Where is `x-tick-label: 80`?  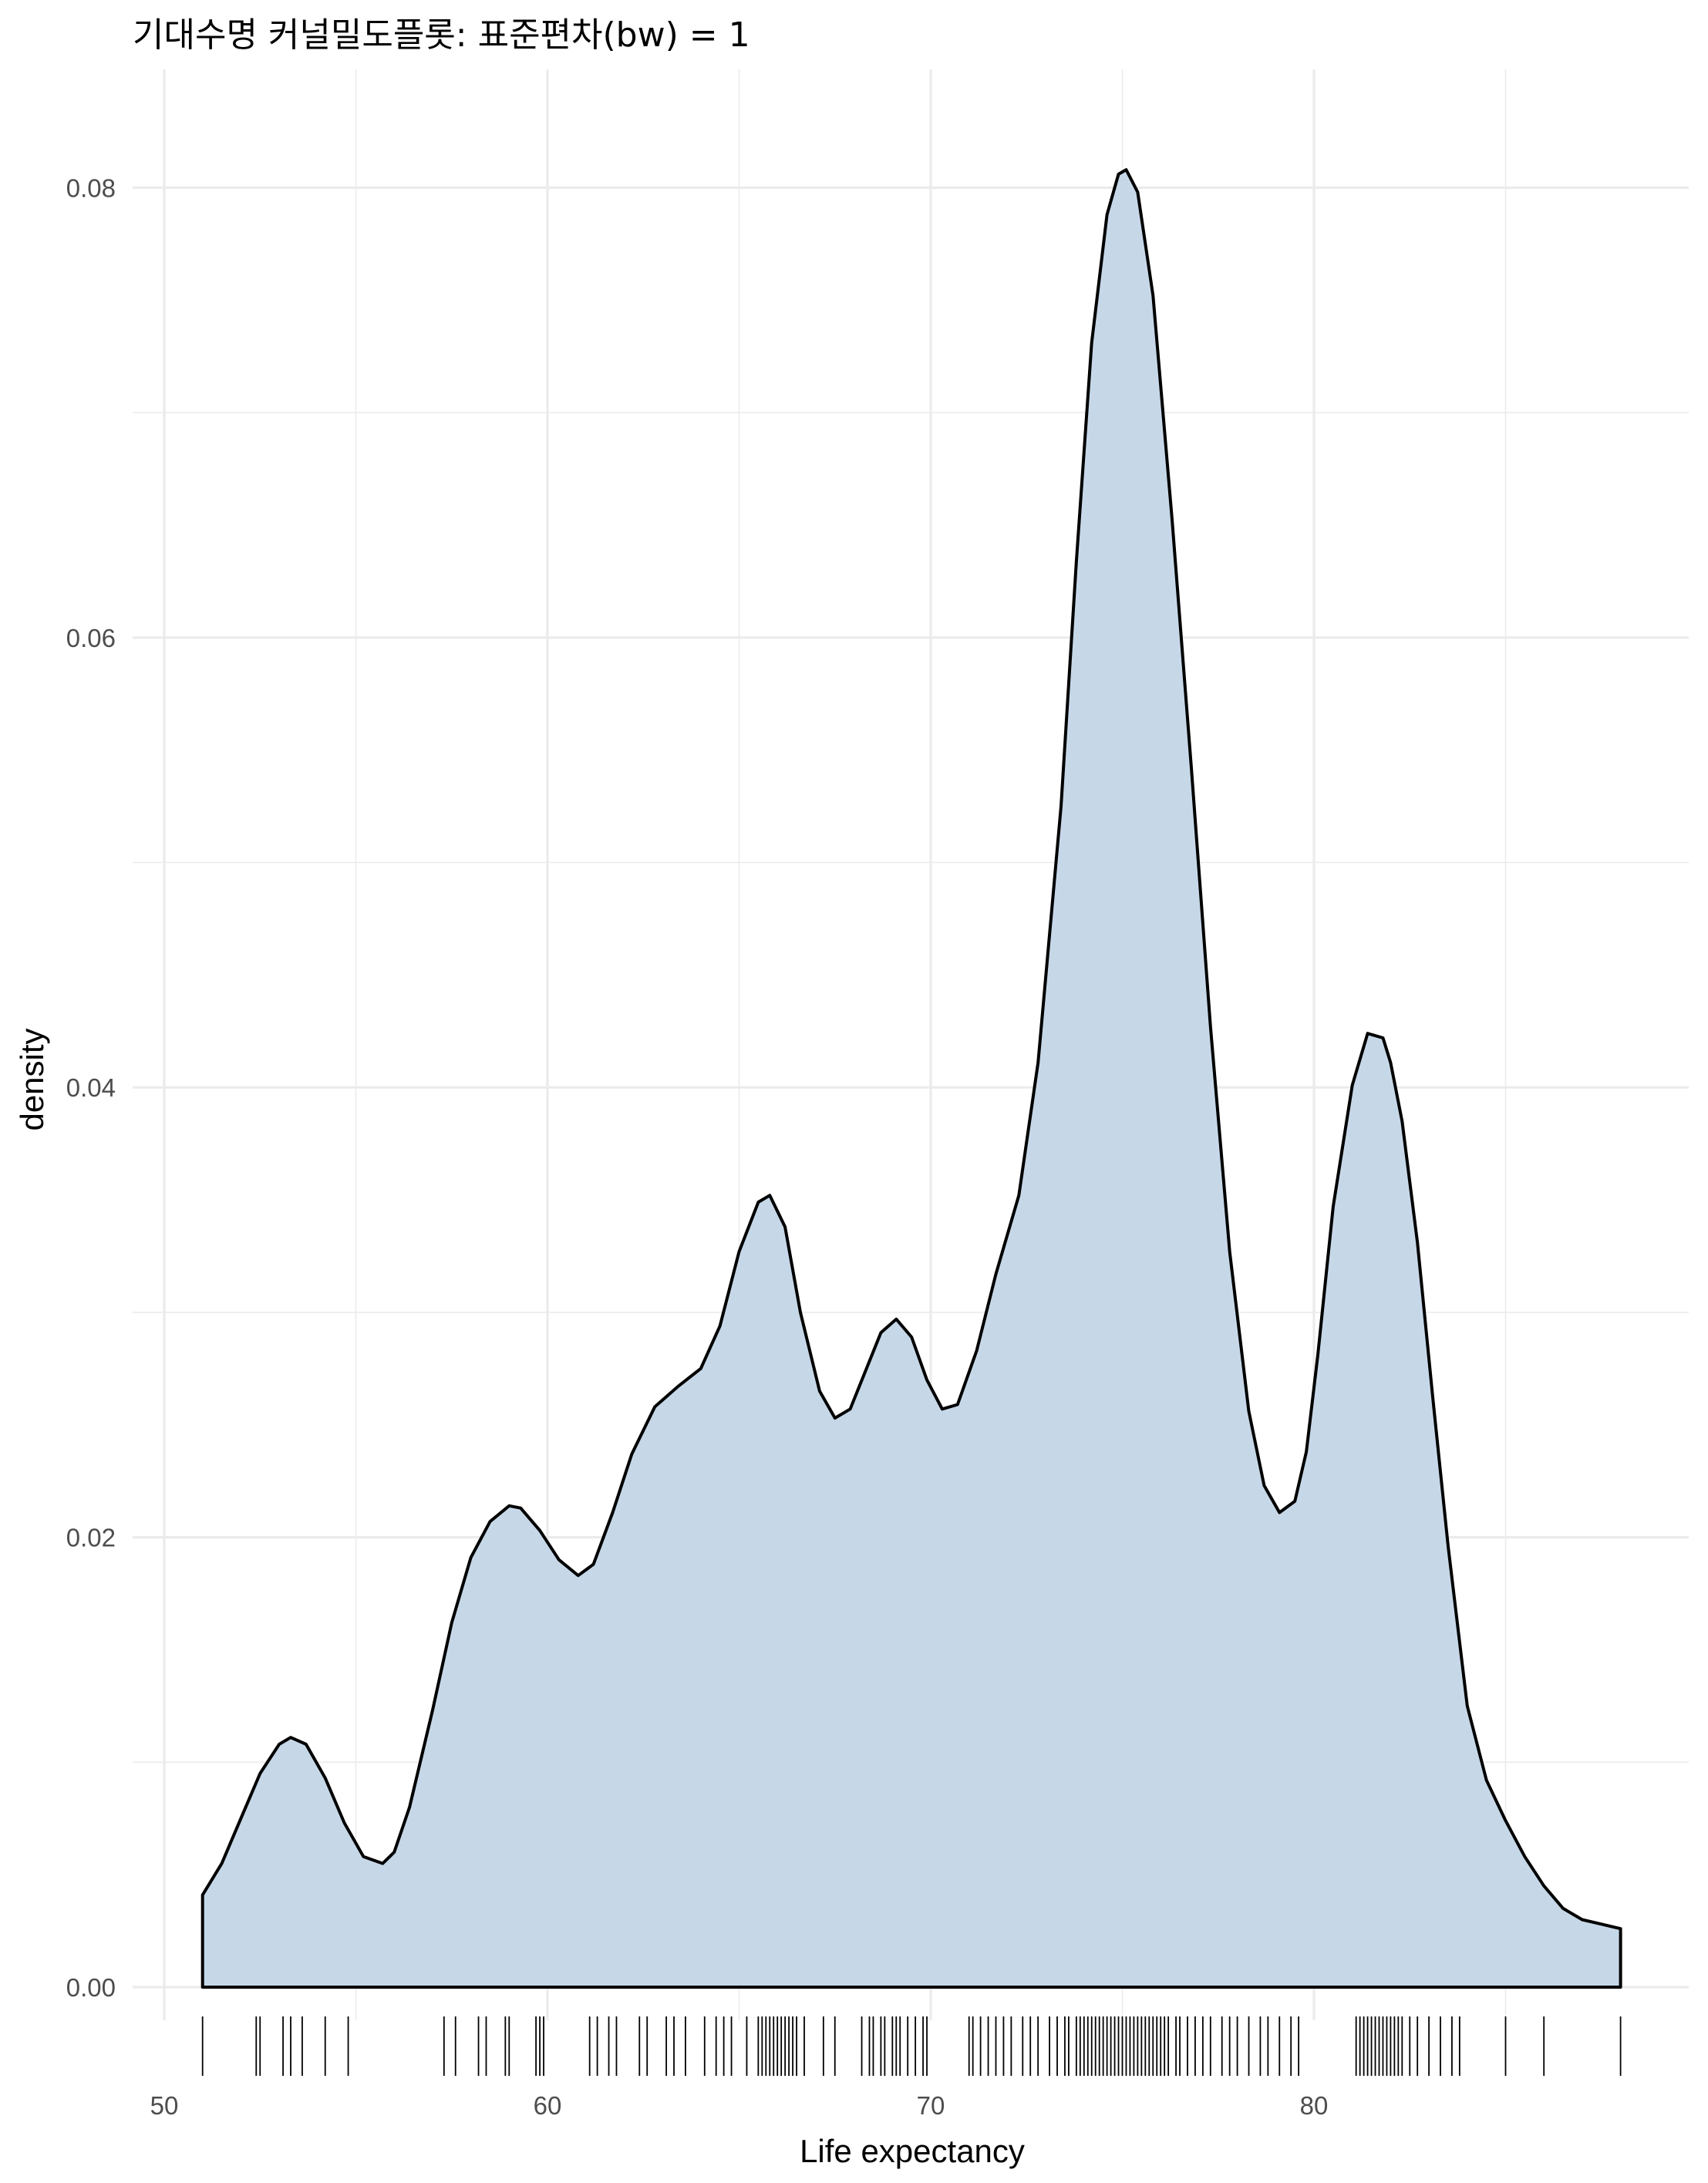
x-tick-label: 80 is located at coordinates (1315, 2105).